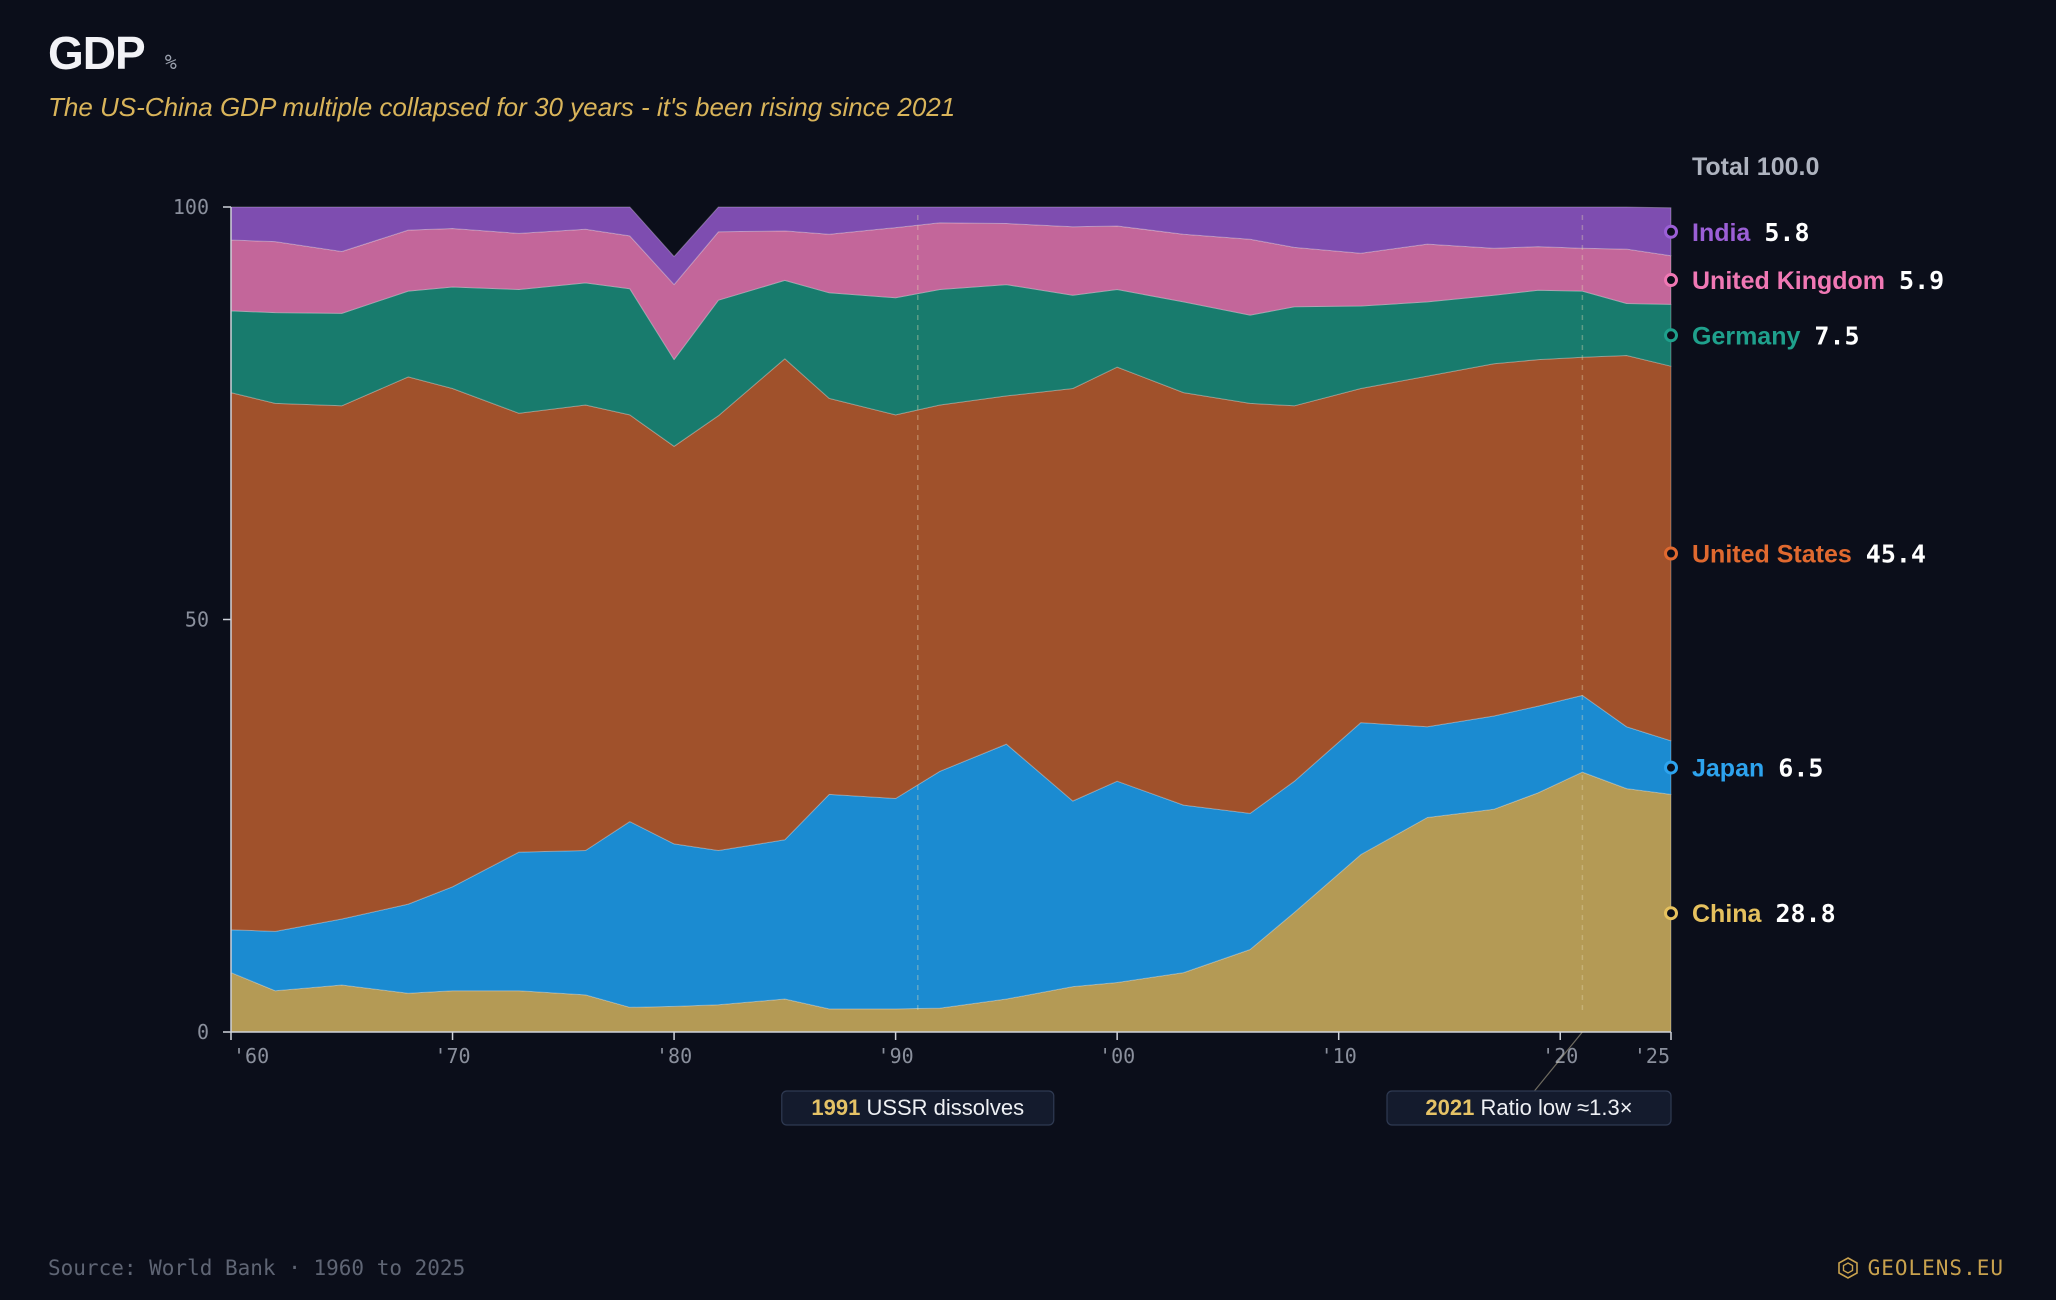  What do you see at coordinates (1671, 553) in the screenshot?
I see `legend-marker-united-states` at bounding box center [1671, 553].